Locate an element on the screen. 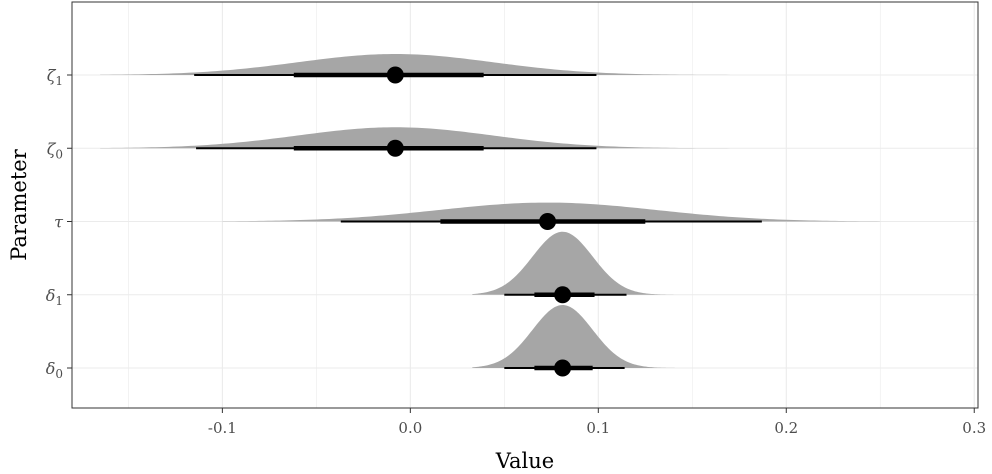 The width and height of the screenshot is (992, 474). x-tick-label: 0.0 is located at coordinates (410, 428).